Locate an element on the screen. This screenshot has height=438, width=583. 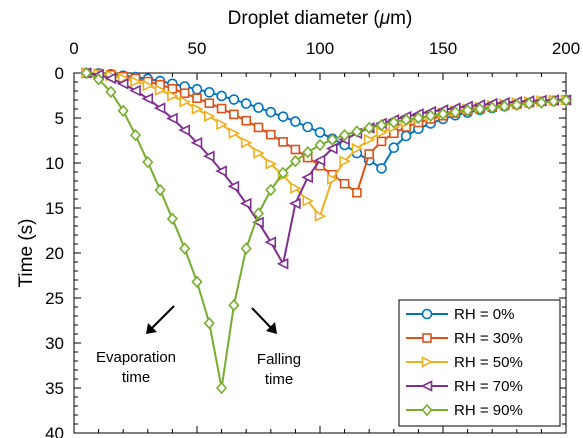
y-tick-label: 35 is located at coordinates (54, 388).